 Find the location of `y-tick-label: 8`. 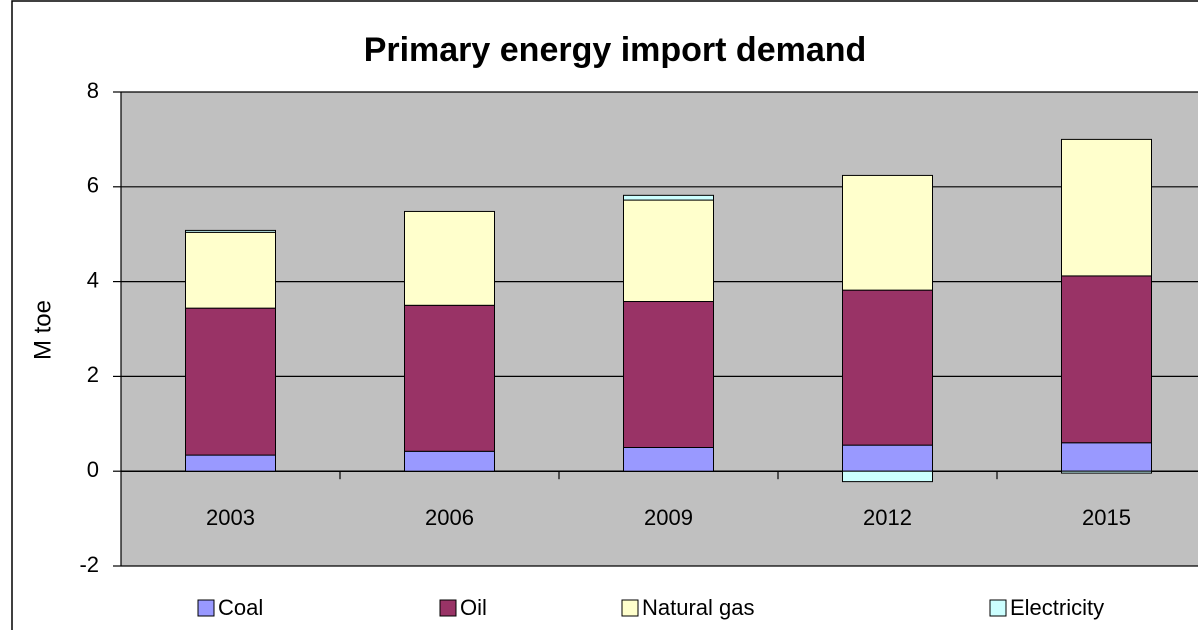

y-tick-label: 8 is located at coordinates (93, 90).